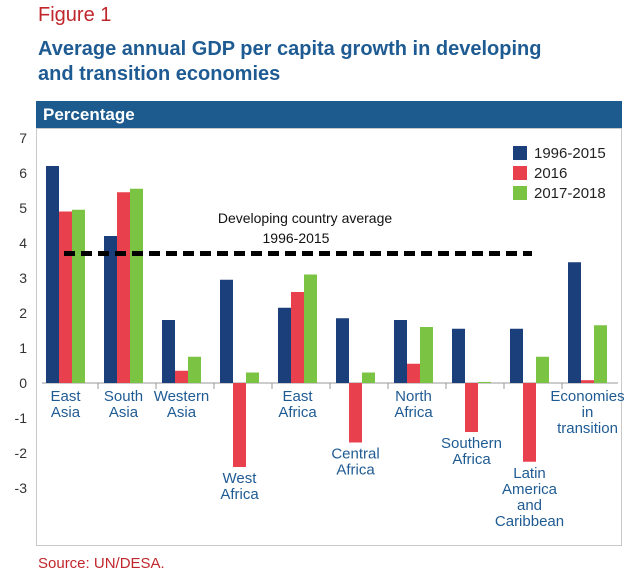 The image size is (638, 586). Describe the element at coordinates (21, 453) in the screenshot. I see `y-tick-label: -2` at that location.